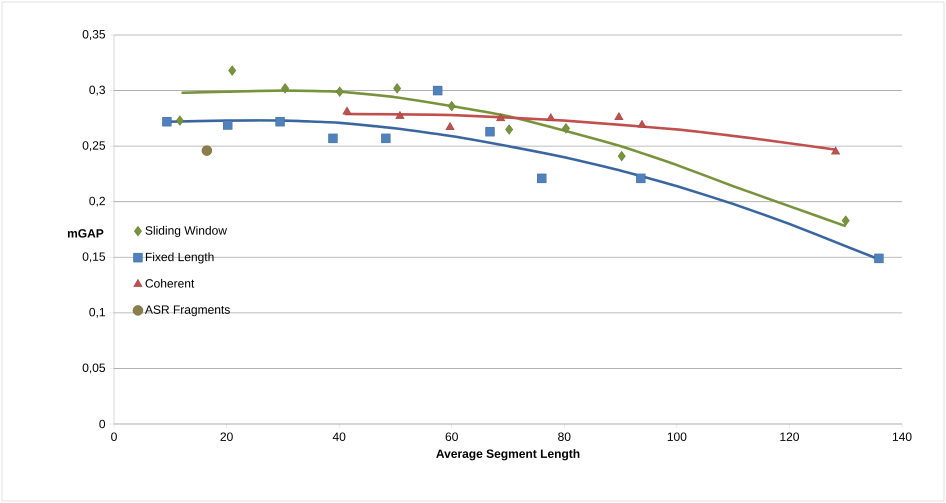  I want to click on y-tick-label: 0, so click(102, 424).